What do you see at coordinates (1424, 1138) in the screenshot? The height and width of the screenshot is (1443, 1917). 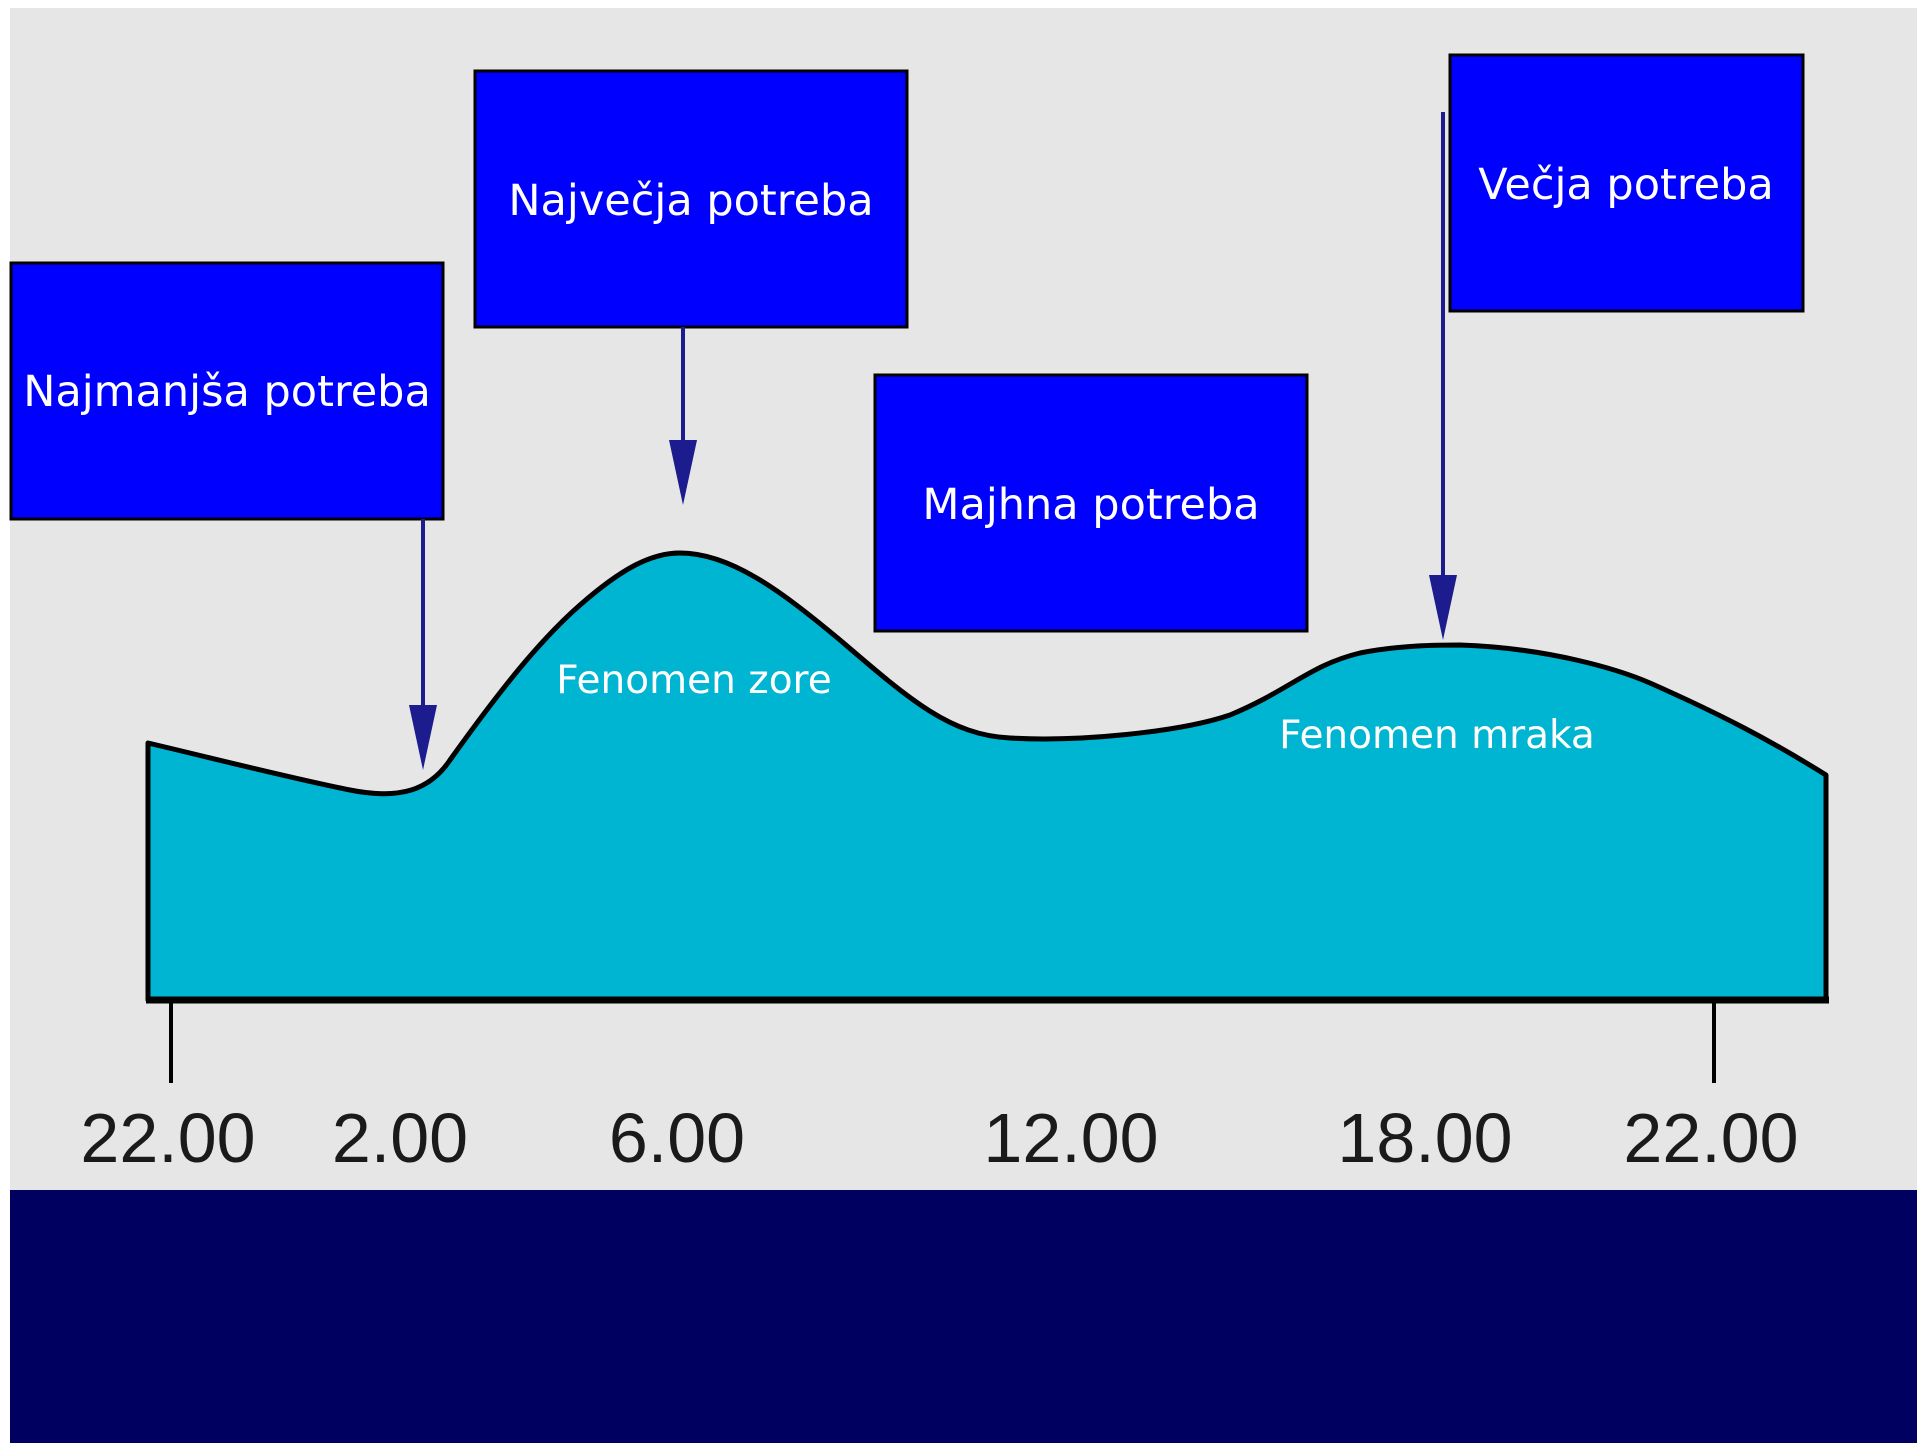 I see `x-tick-label: 18.00` at bounding box center [1424, 1138].